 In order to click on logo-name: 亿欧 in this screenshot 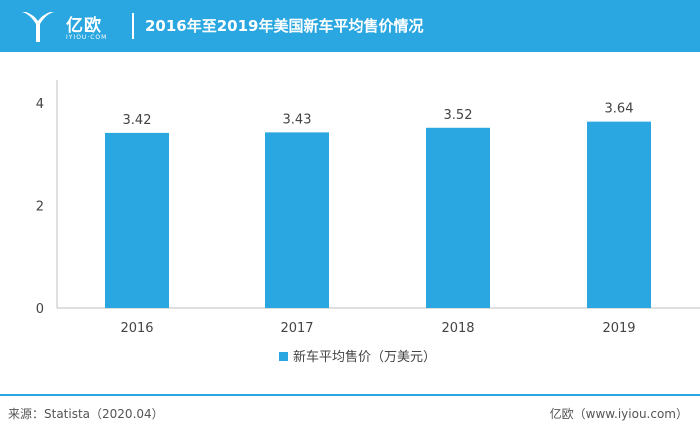, I will do `click(84, 26)`.